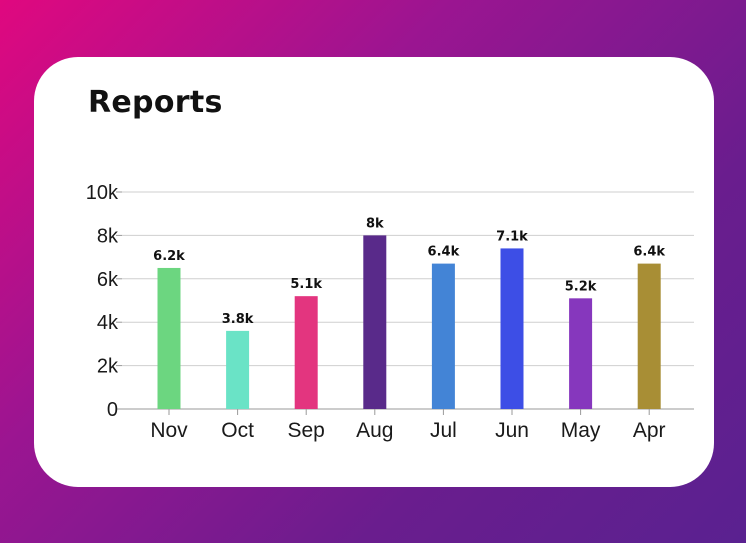  Describe the element at coordinates (112, 410) in the screenshot. I see `y-tick-label: 0` at that location.